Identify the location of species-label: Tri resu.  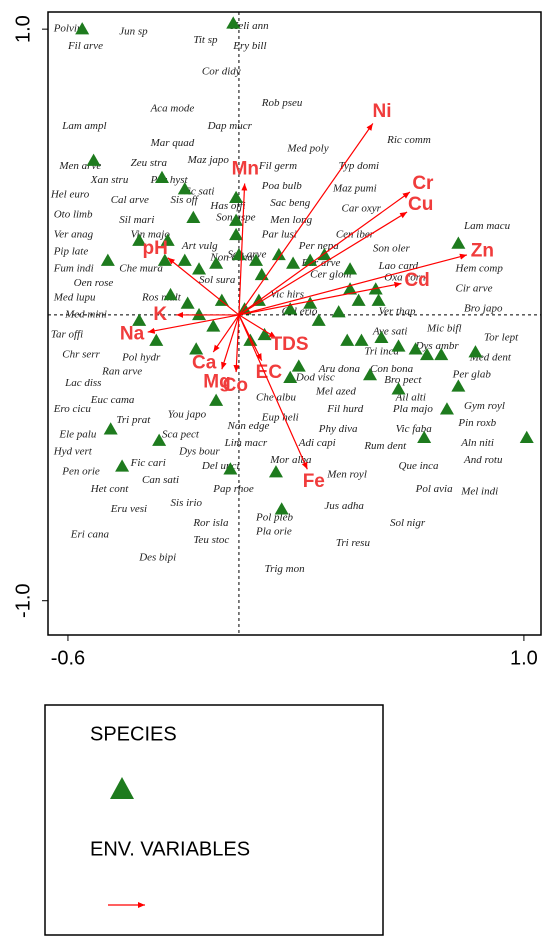
(353, 543).